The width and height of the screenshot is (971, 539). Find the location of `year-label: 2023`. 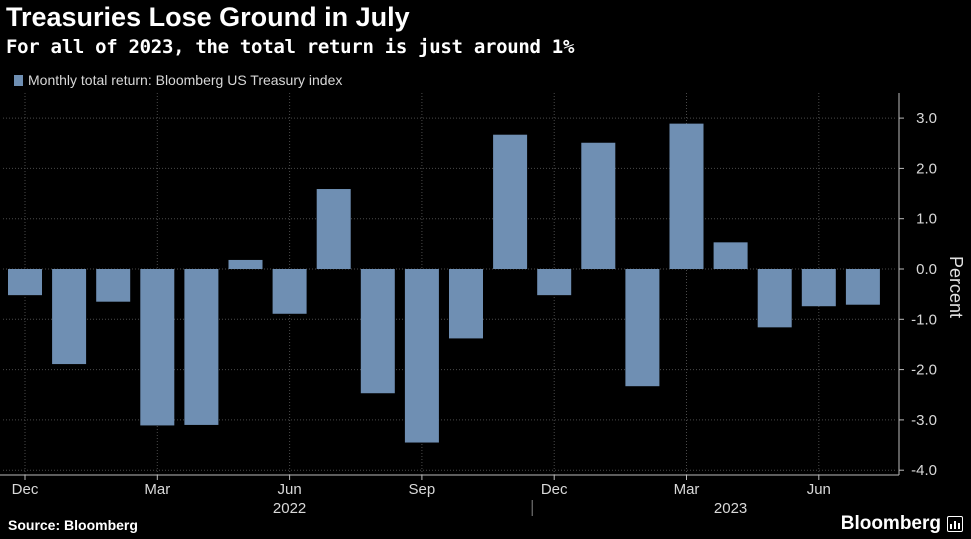

year-label: 2023 is located at coordinates (730, 508).